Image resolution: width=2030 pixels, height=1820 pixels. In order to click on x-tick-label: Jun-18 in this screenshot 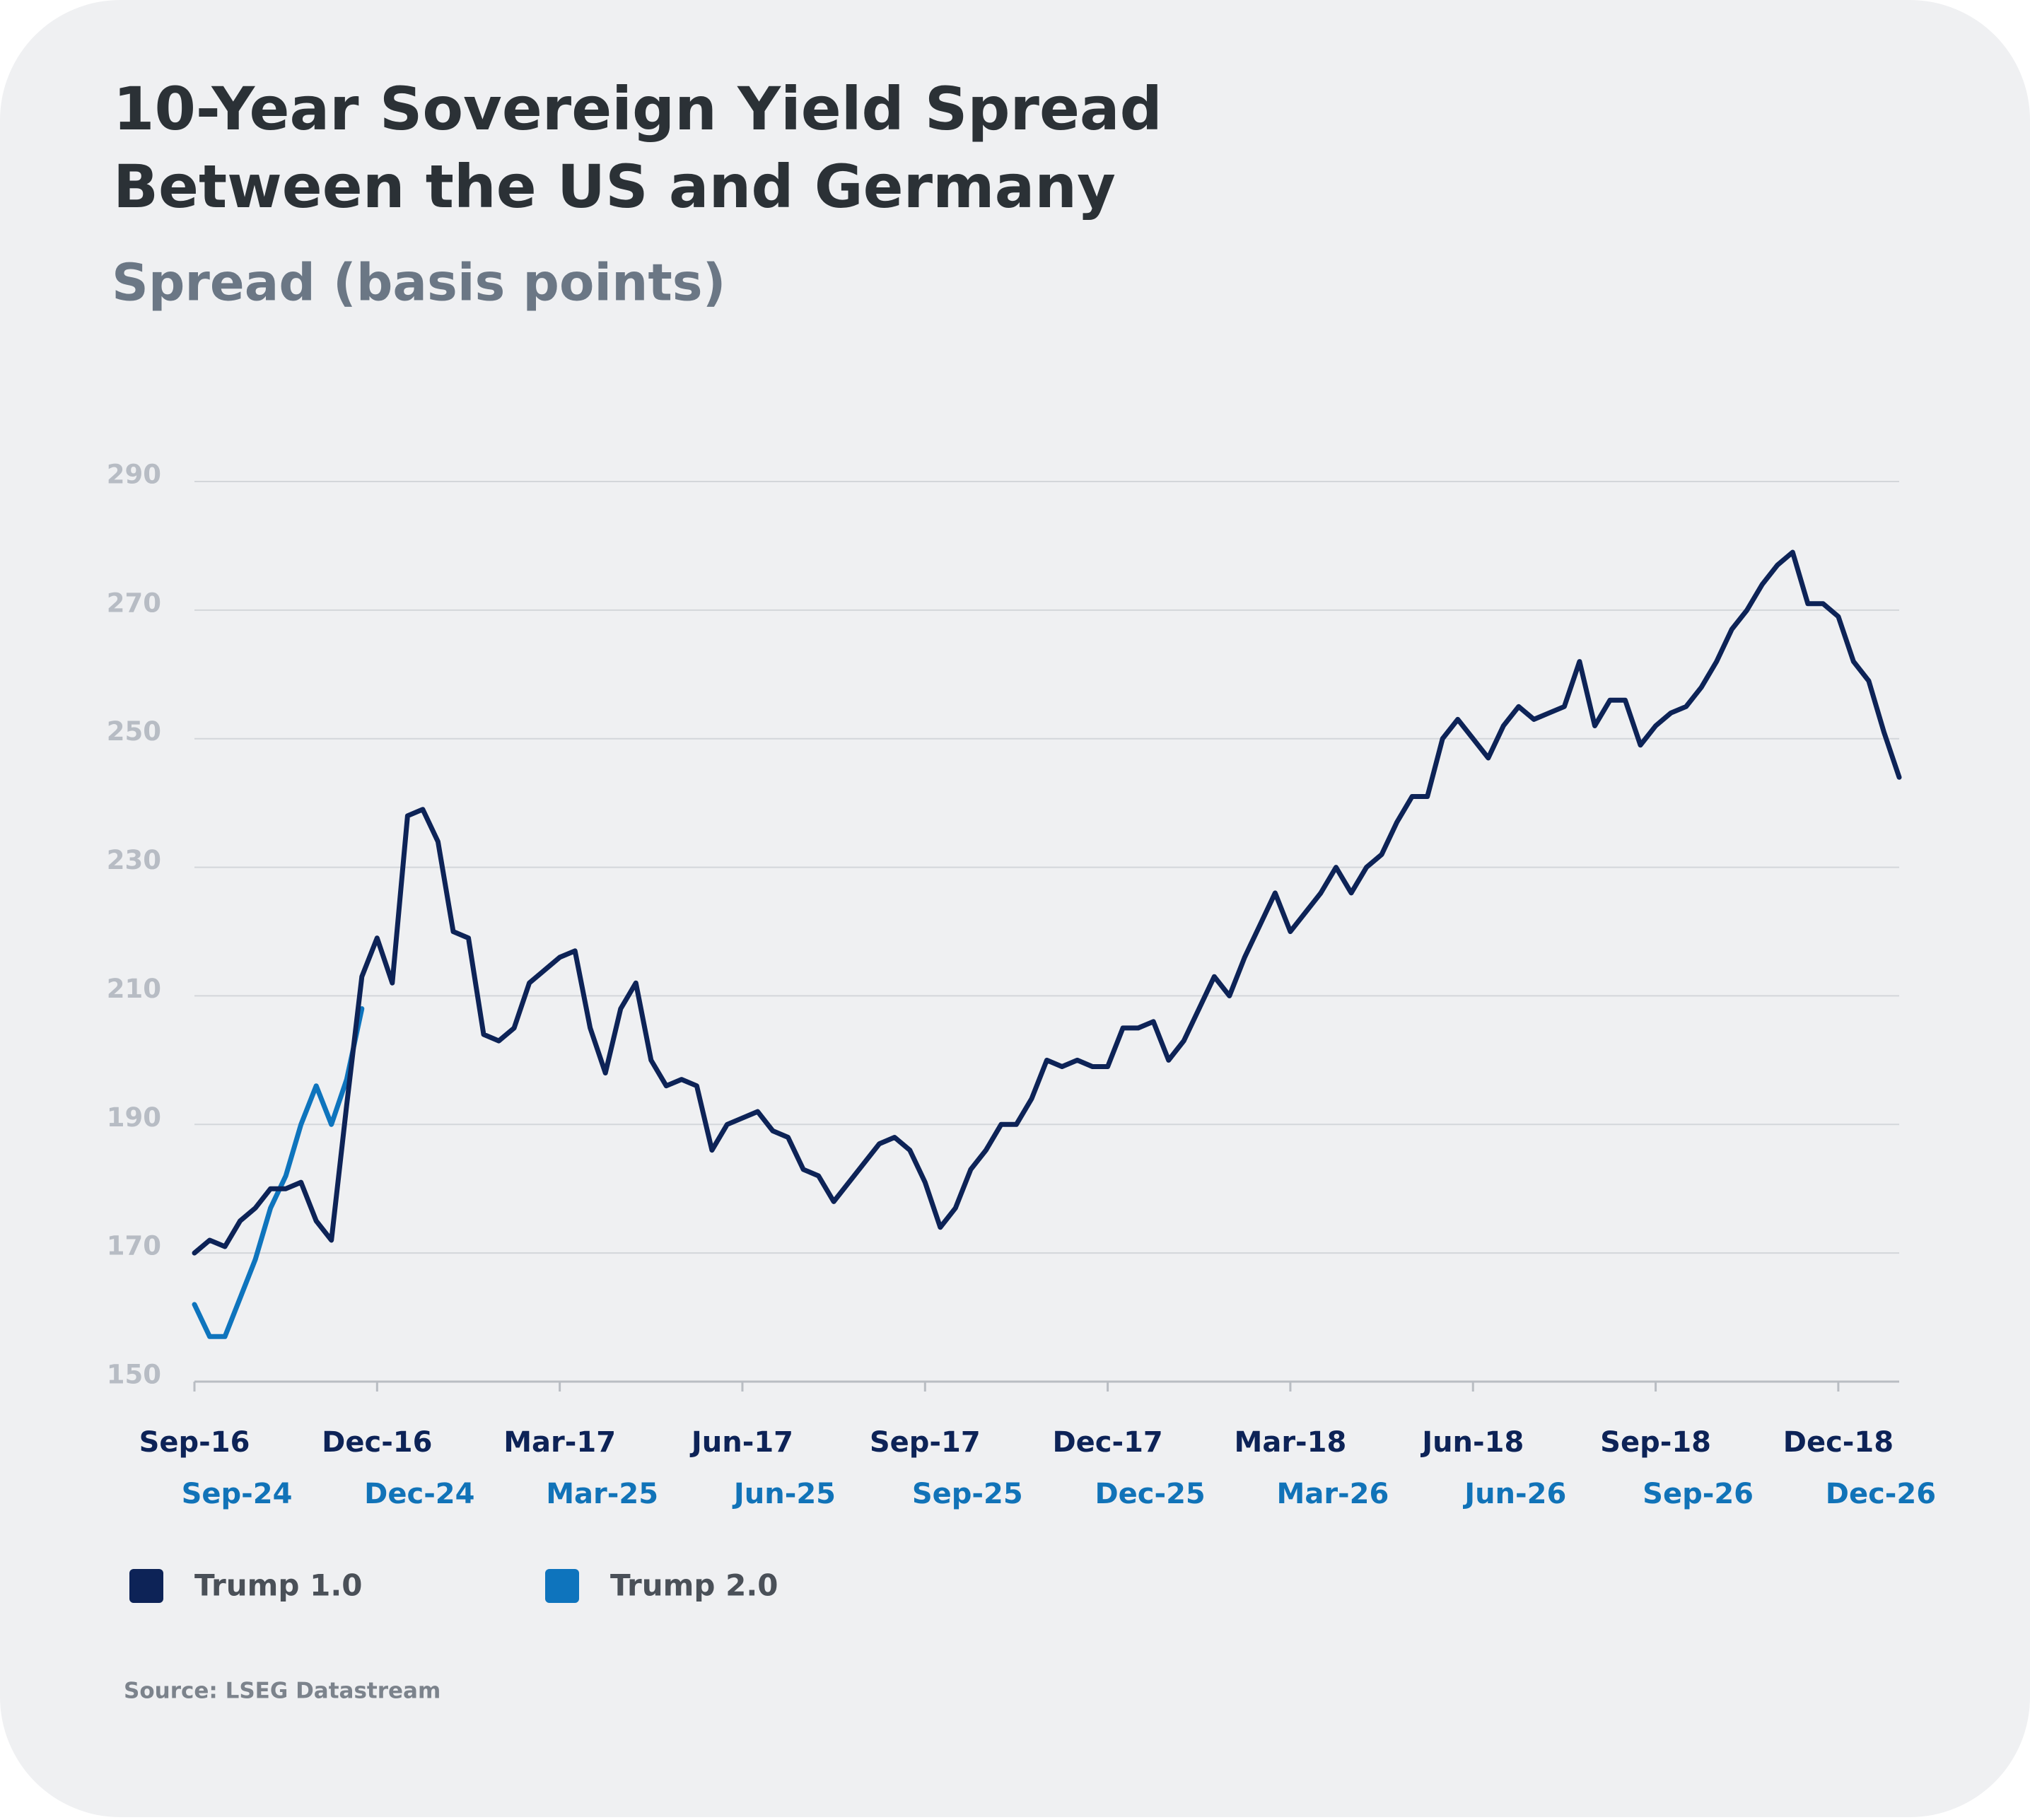, I will do `click(1472, 1442)`.